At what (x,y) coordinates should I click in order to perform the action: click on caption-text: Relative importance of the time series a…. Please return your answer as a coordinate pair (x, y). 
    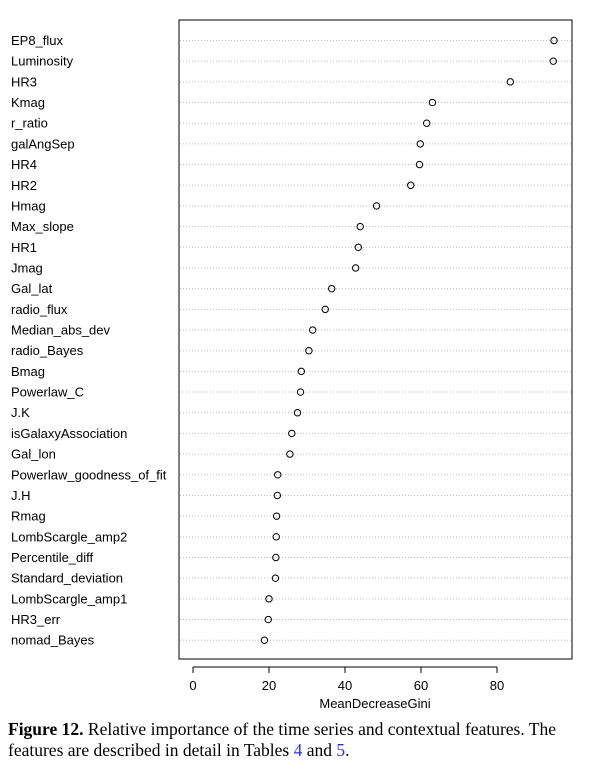
    Looking at the image, I should click on (282, 739).